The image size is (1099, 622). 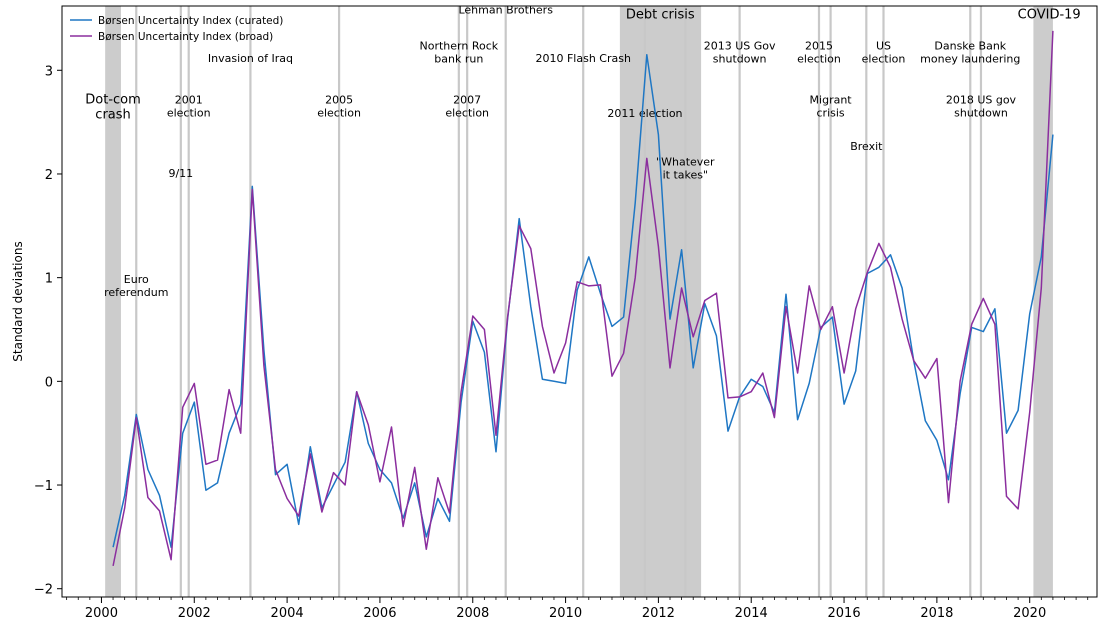 What do you see at coordinates (113, 107) in the screenshot?
I see `annotation-0: Dot-com crash` at bounding box center [113, 107].